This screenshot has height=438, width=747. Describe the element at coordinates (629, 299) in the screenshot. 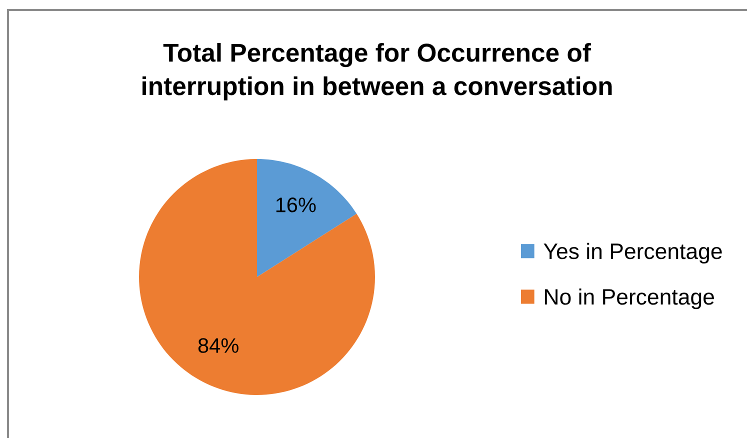

I see `legend-label: No in Percentage` at that location.